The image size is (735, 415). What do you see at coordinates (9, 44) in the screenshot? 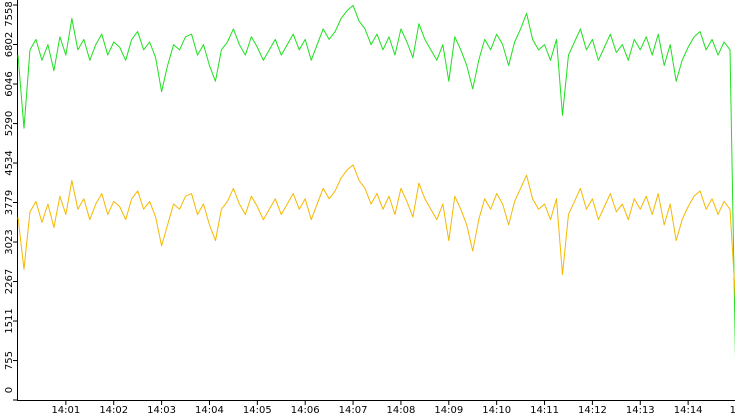
I see `y-tick-label: 6802` at bounding box center [9, 44].